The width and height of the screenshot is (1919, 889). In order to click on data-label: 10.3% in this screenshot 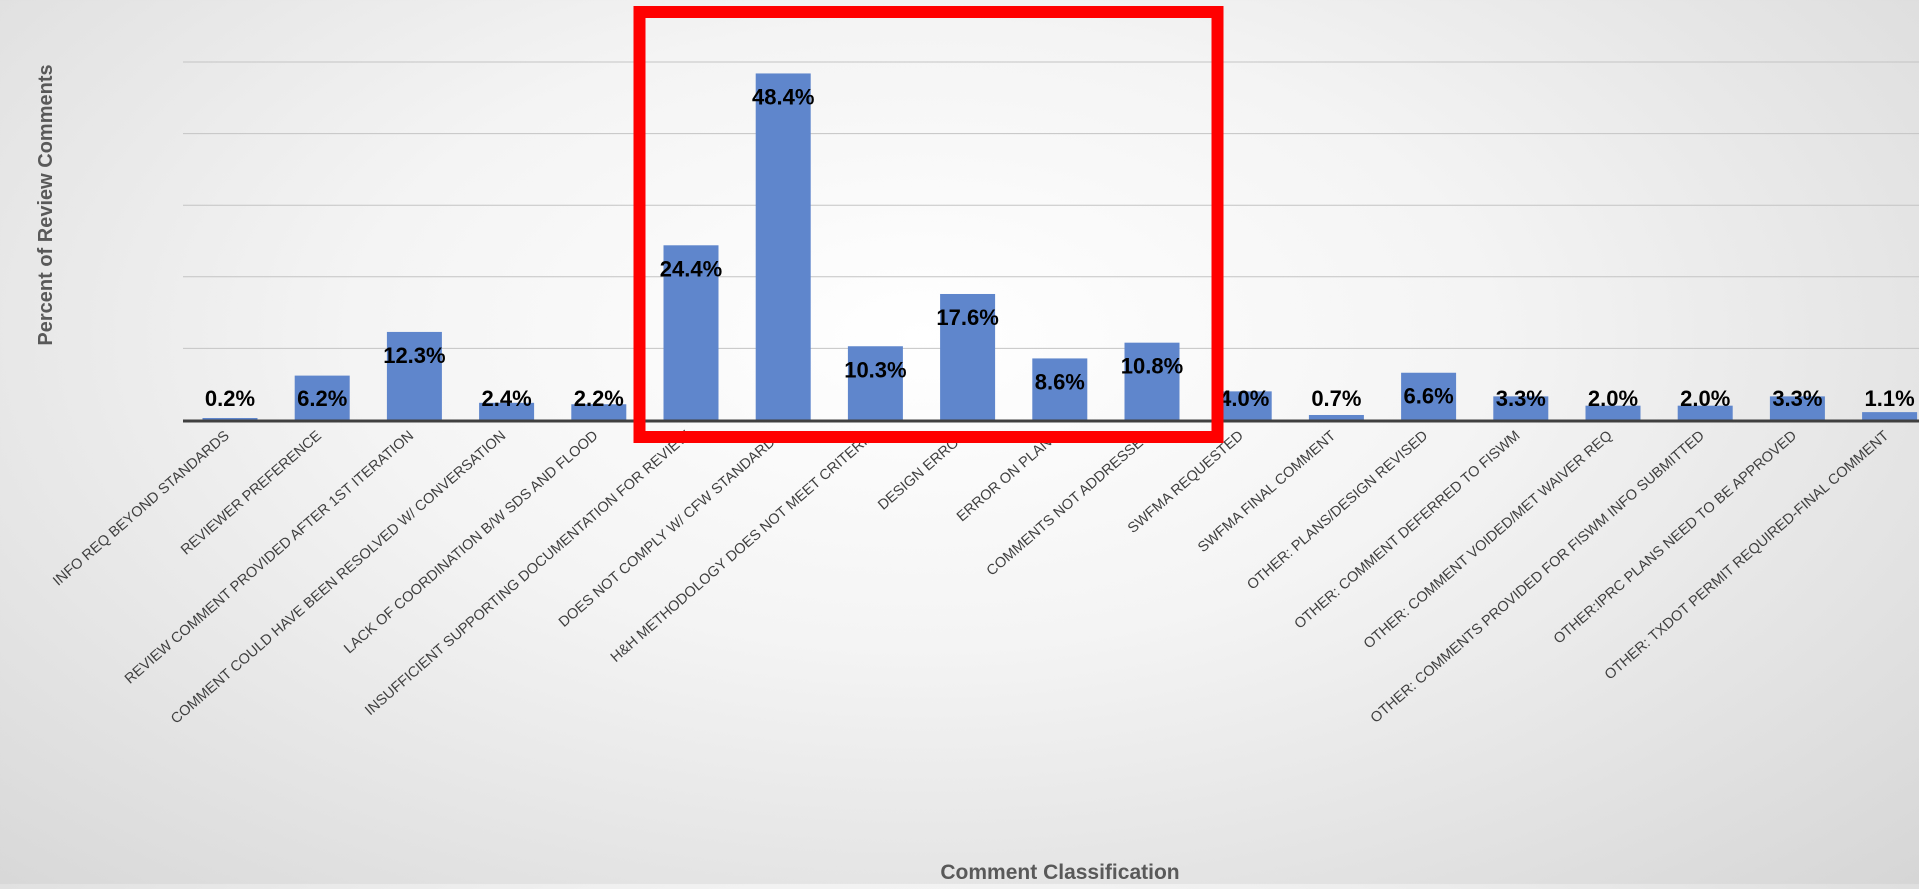, I will do `click(875, 369)`.